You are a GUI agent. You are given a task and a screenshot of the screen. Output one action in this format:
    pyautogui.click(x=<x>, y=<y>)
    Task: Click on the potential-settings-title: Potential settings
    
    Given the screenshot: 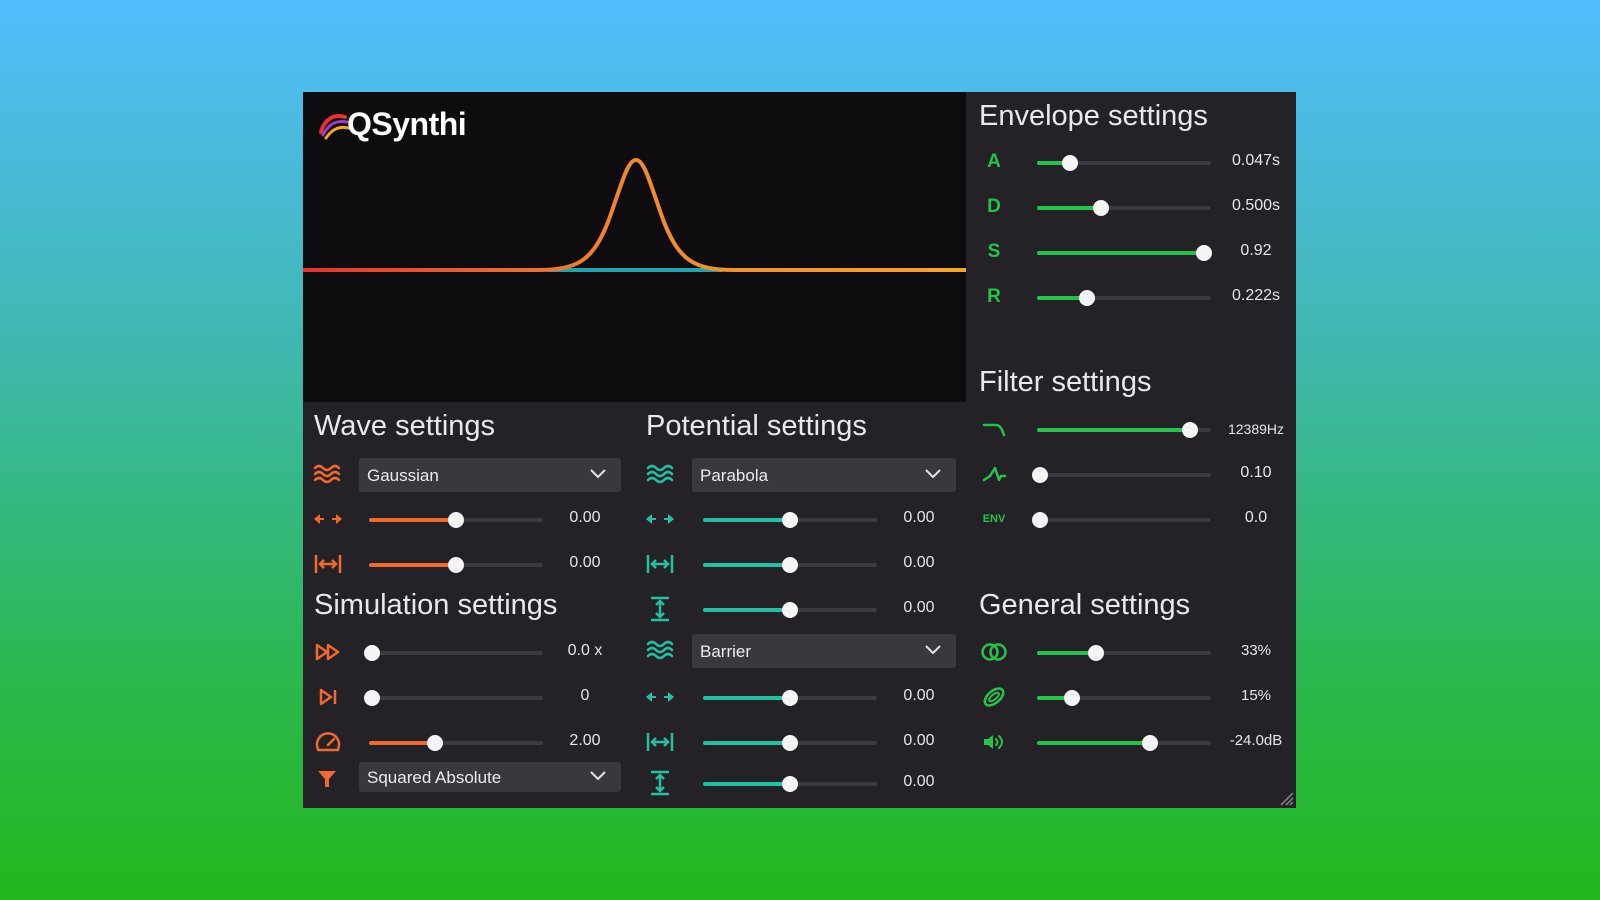 What is the action you would take?
    pyautogui.click(x=756, y=426)
    